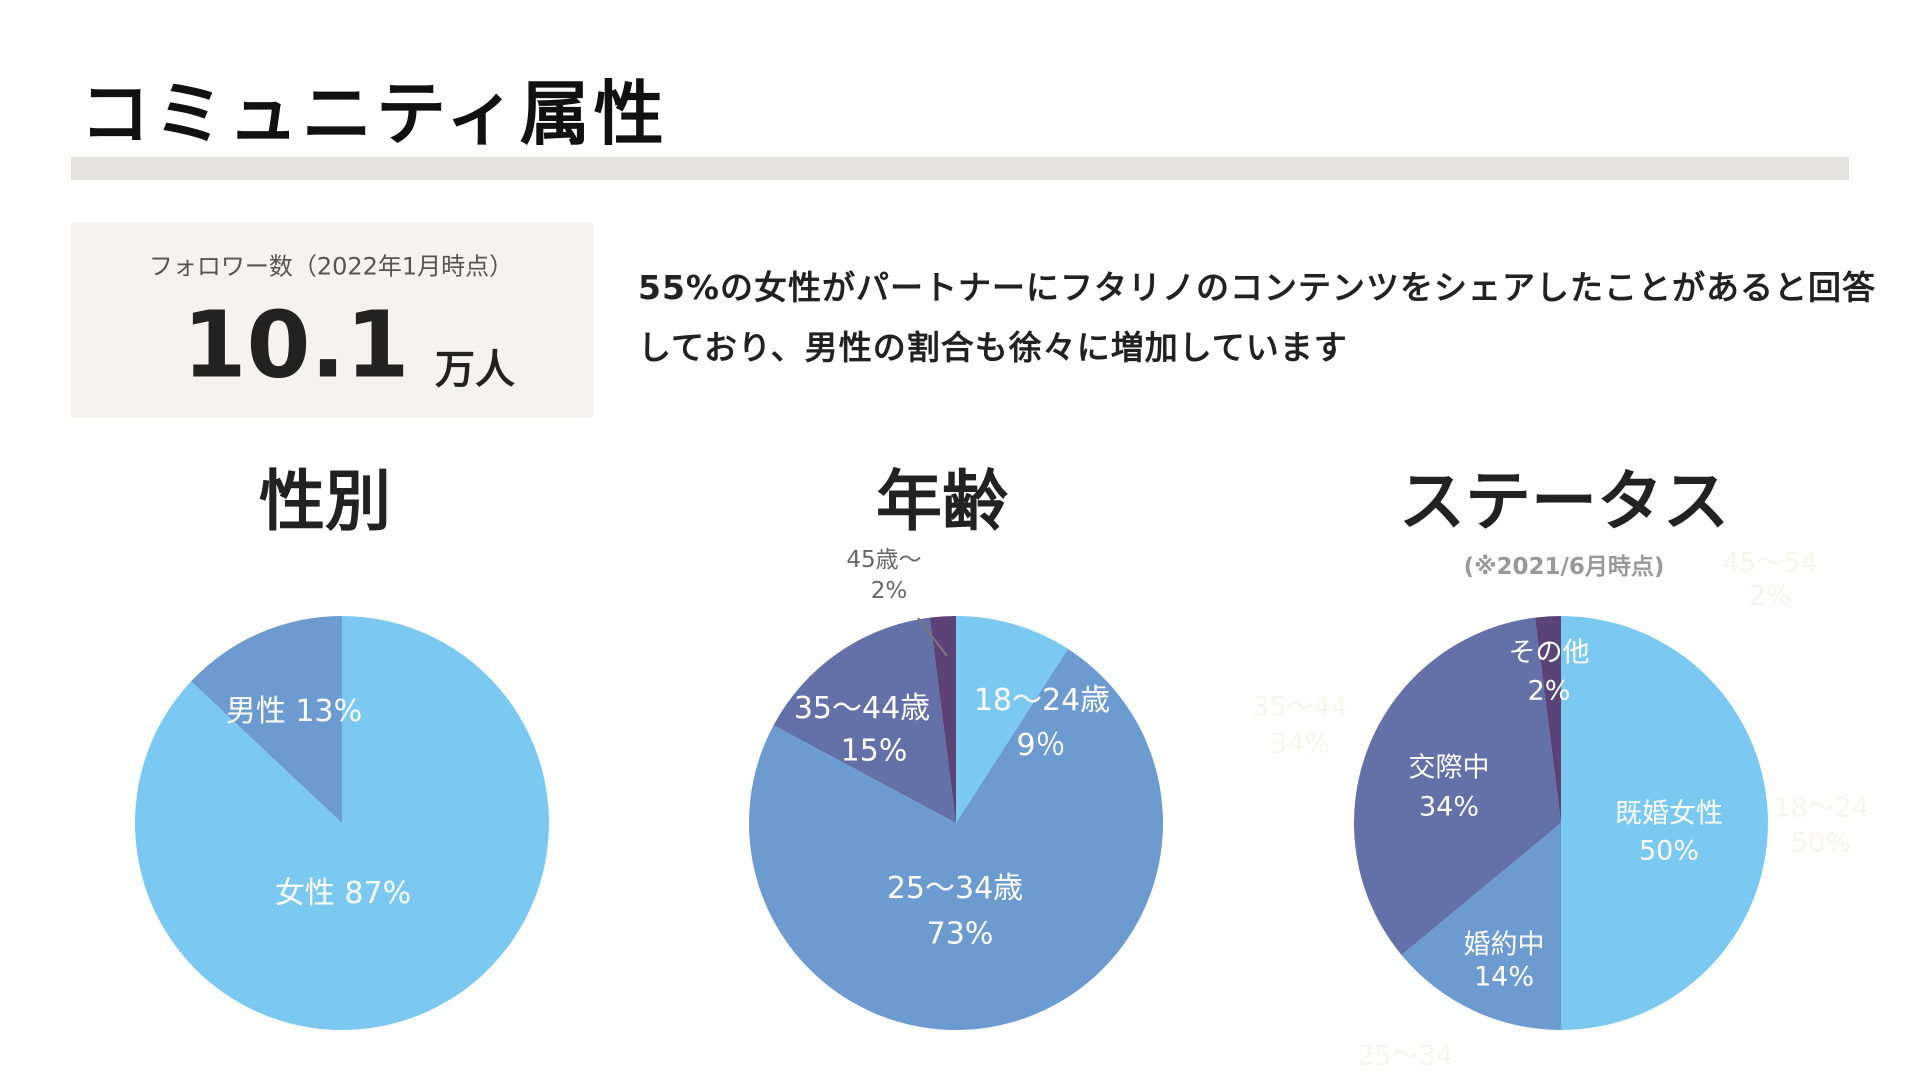  What do you see at coordinates (1405, 1056) in the screenshot?
I see `ghost-label: 25〜34` at bounding box center [1405, 1056].